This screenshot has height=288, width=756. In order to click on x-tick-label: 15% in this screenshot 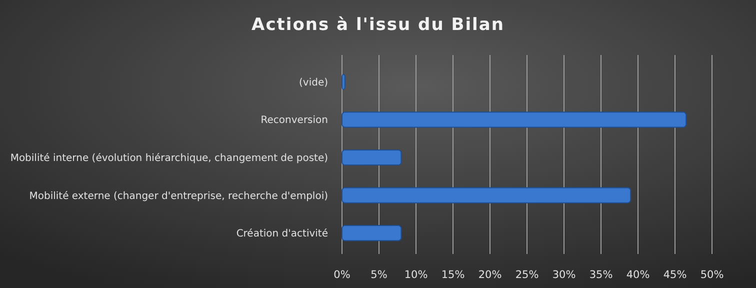, I will do `click(453, 275)`.